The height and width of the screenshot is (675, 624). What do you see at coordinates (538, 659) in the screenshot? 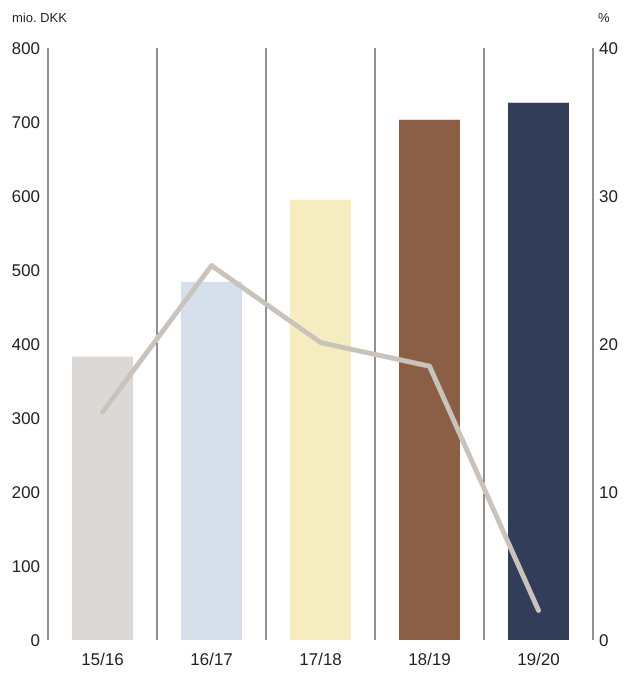
I see `x-tick-label: 19/20` at bounding box center [538, 659].